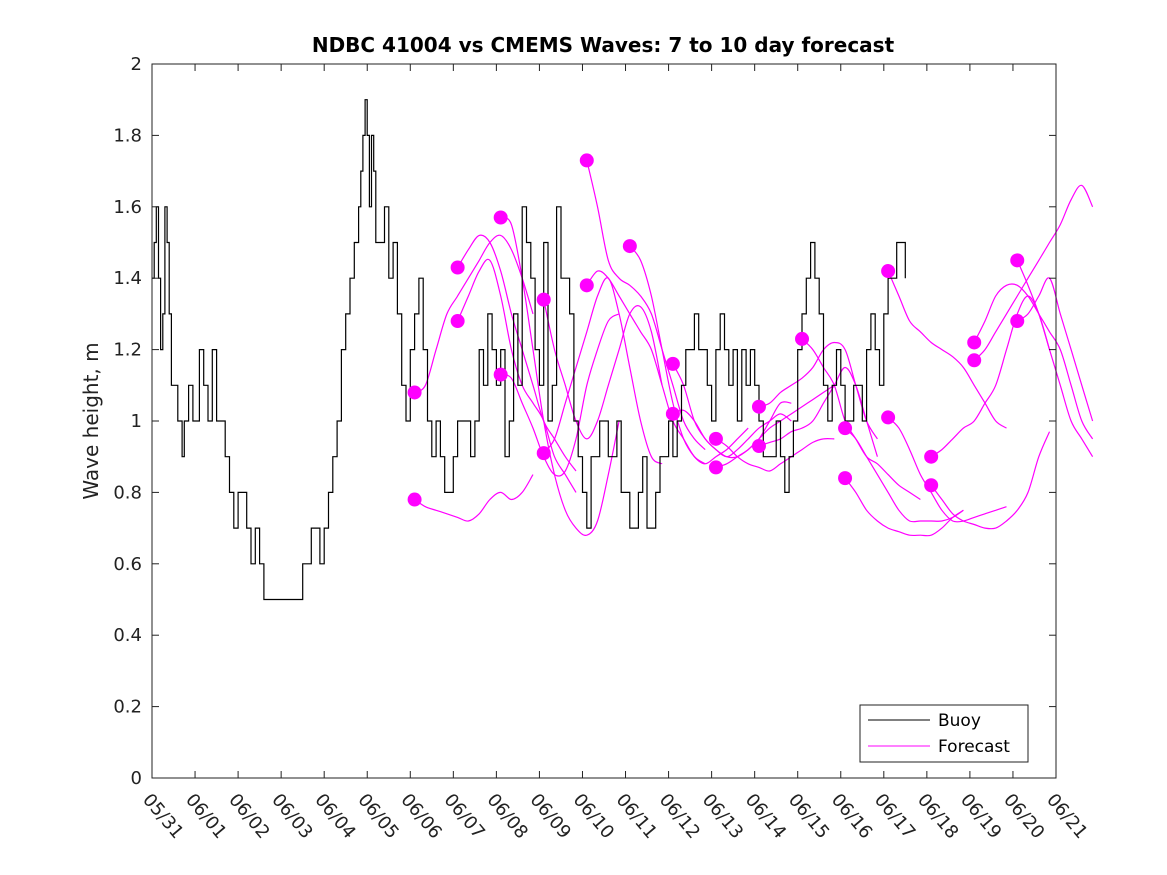 This screenshot has height=875, width=1167. What do you see at coordinates (127, 635) in the screenshot?
I see `y-tick-label: 0.4` at bounding box center [127, 635].